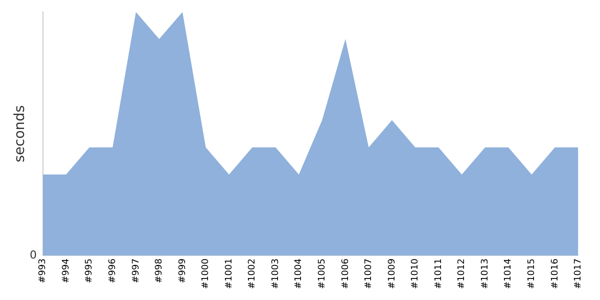  Describe the element at coordinates (509, 274) in the screenshot. I see `x-tick-label: #1014` at that location.